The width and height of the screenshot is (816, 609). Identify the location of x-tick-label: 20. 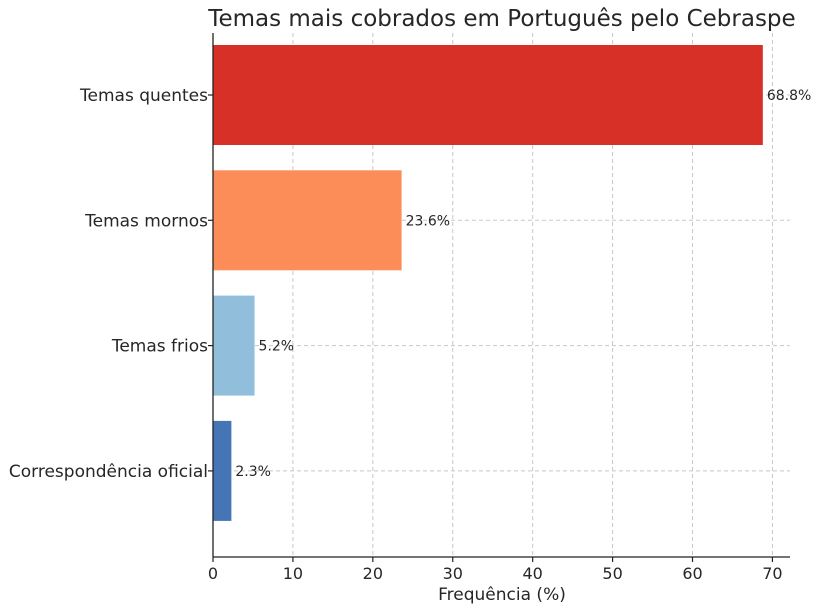
(373, 573).